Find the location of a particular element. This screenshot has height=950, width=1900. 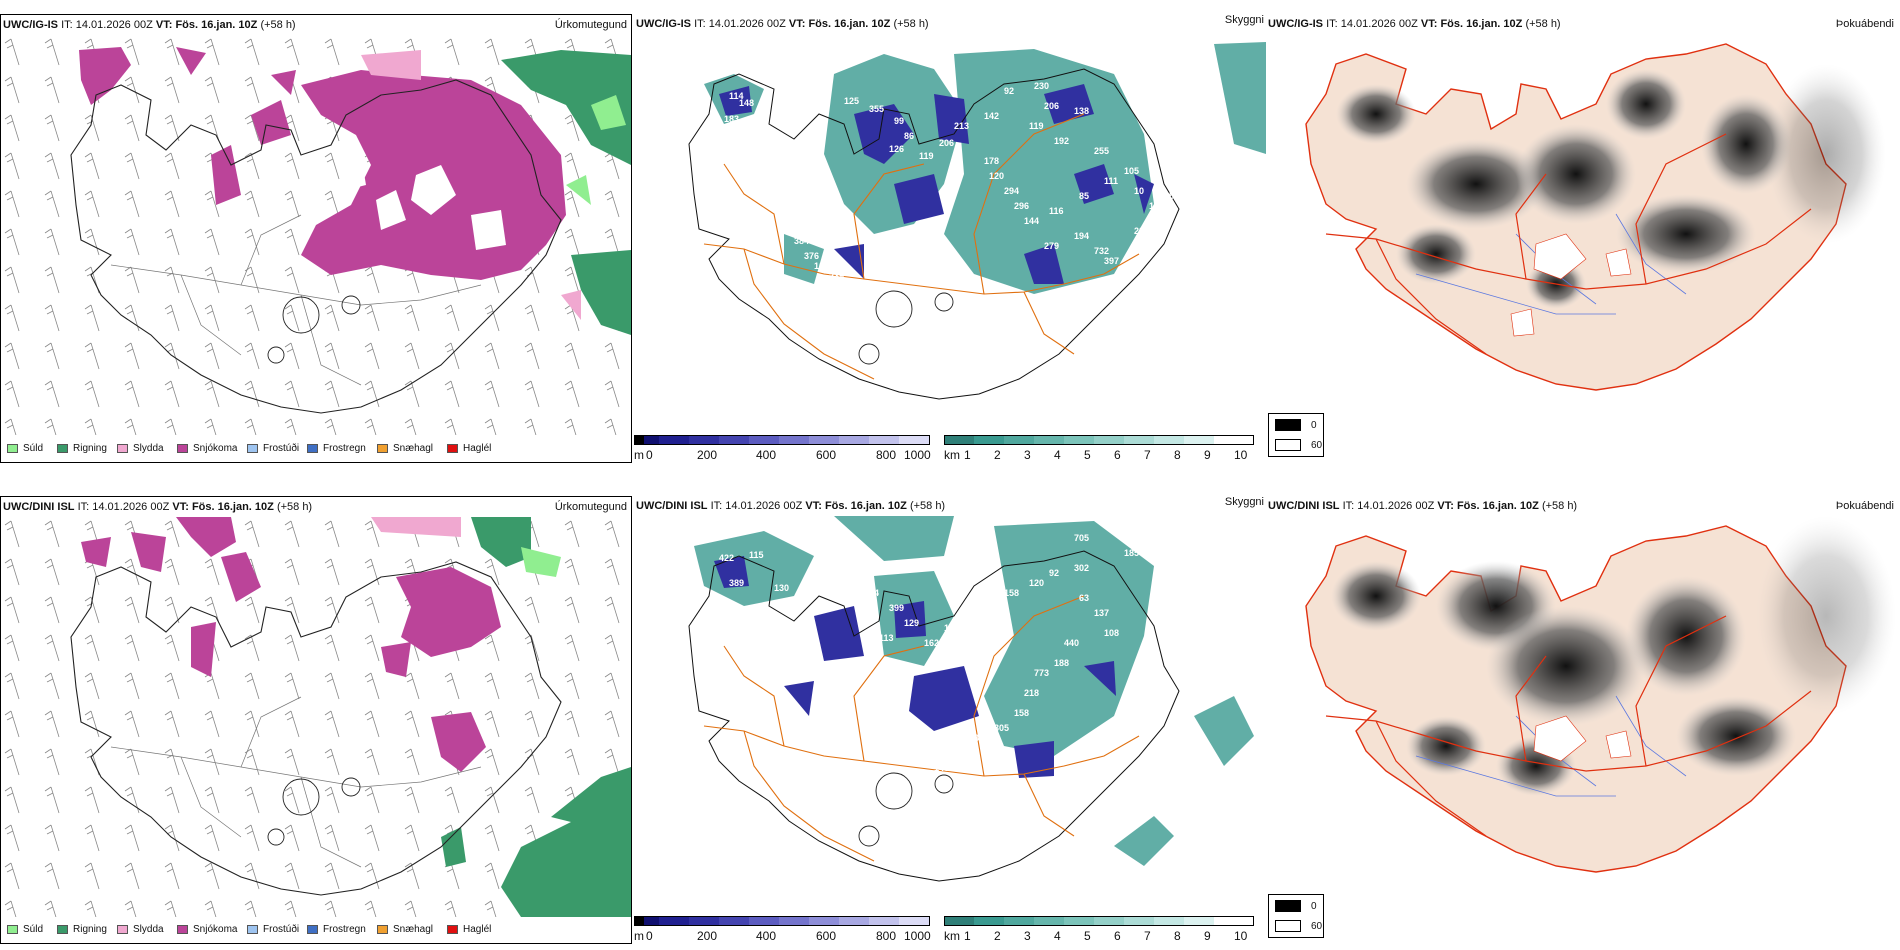

colorbar-unit: km is located at coordinates (952, 936).